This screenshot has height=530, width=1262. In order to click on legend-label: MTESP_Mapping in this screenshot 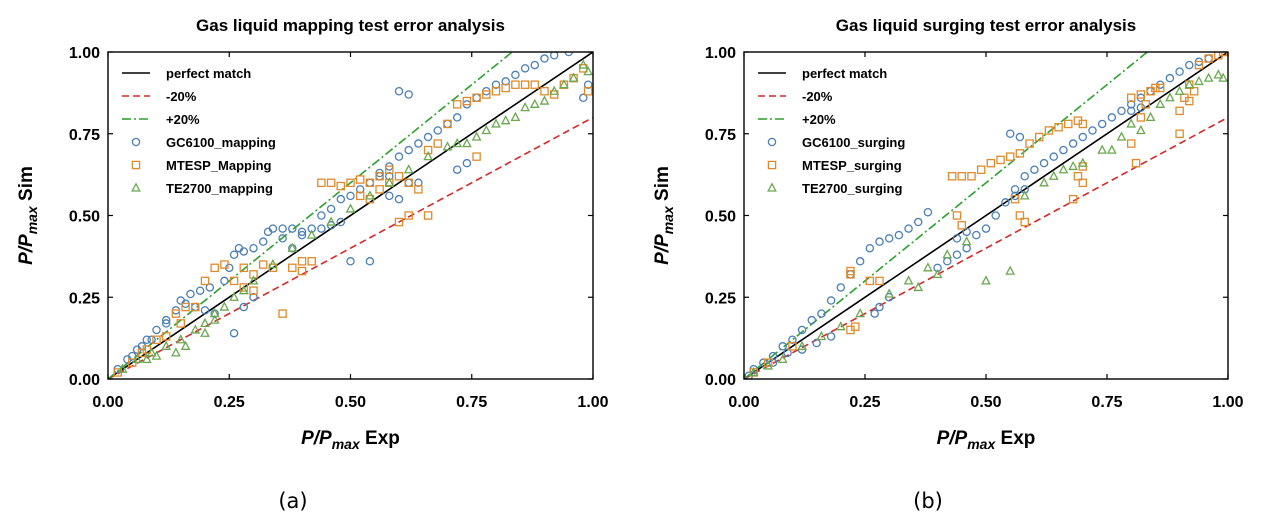, I will do `click(219, 165)`.